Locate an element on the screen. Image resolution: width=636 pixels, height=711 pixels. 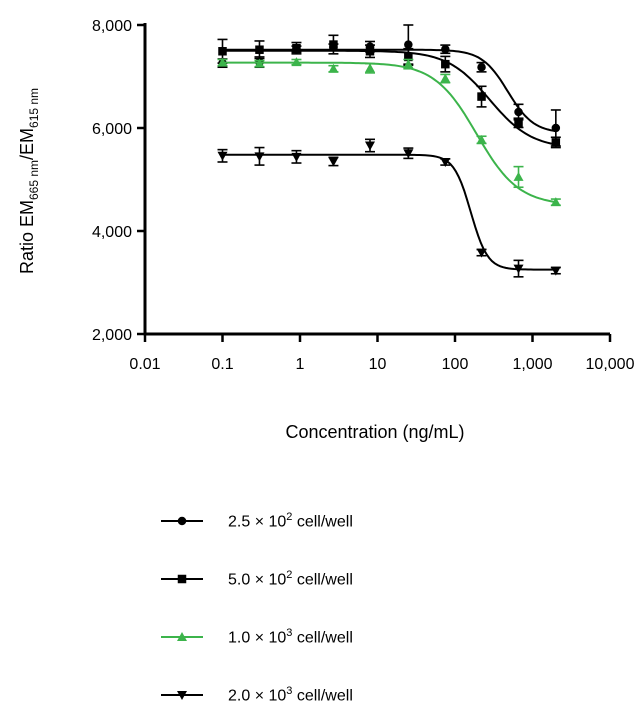
series-4-fit-curve is located at coordinates (389, 212).